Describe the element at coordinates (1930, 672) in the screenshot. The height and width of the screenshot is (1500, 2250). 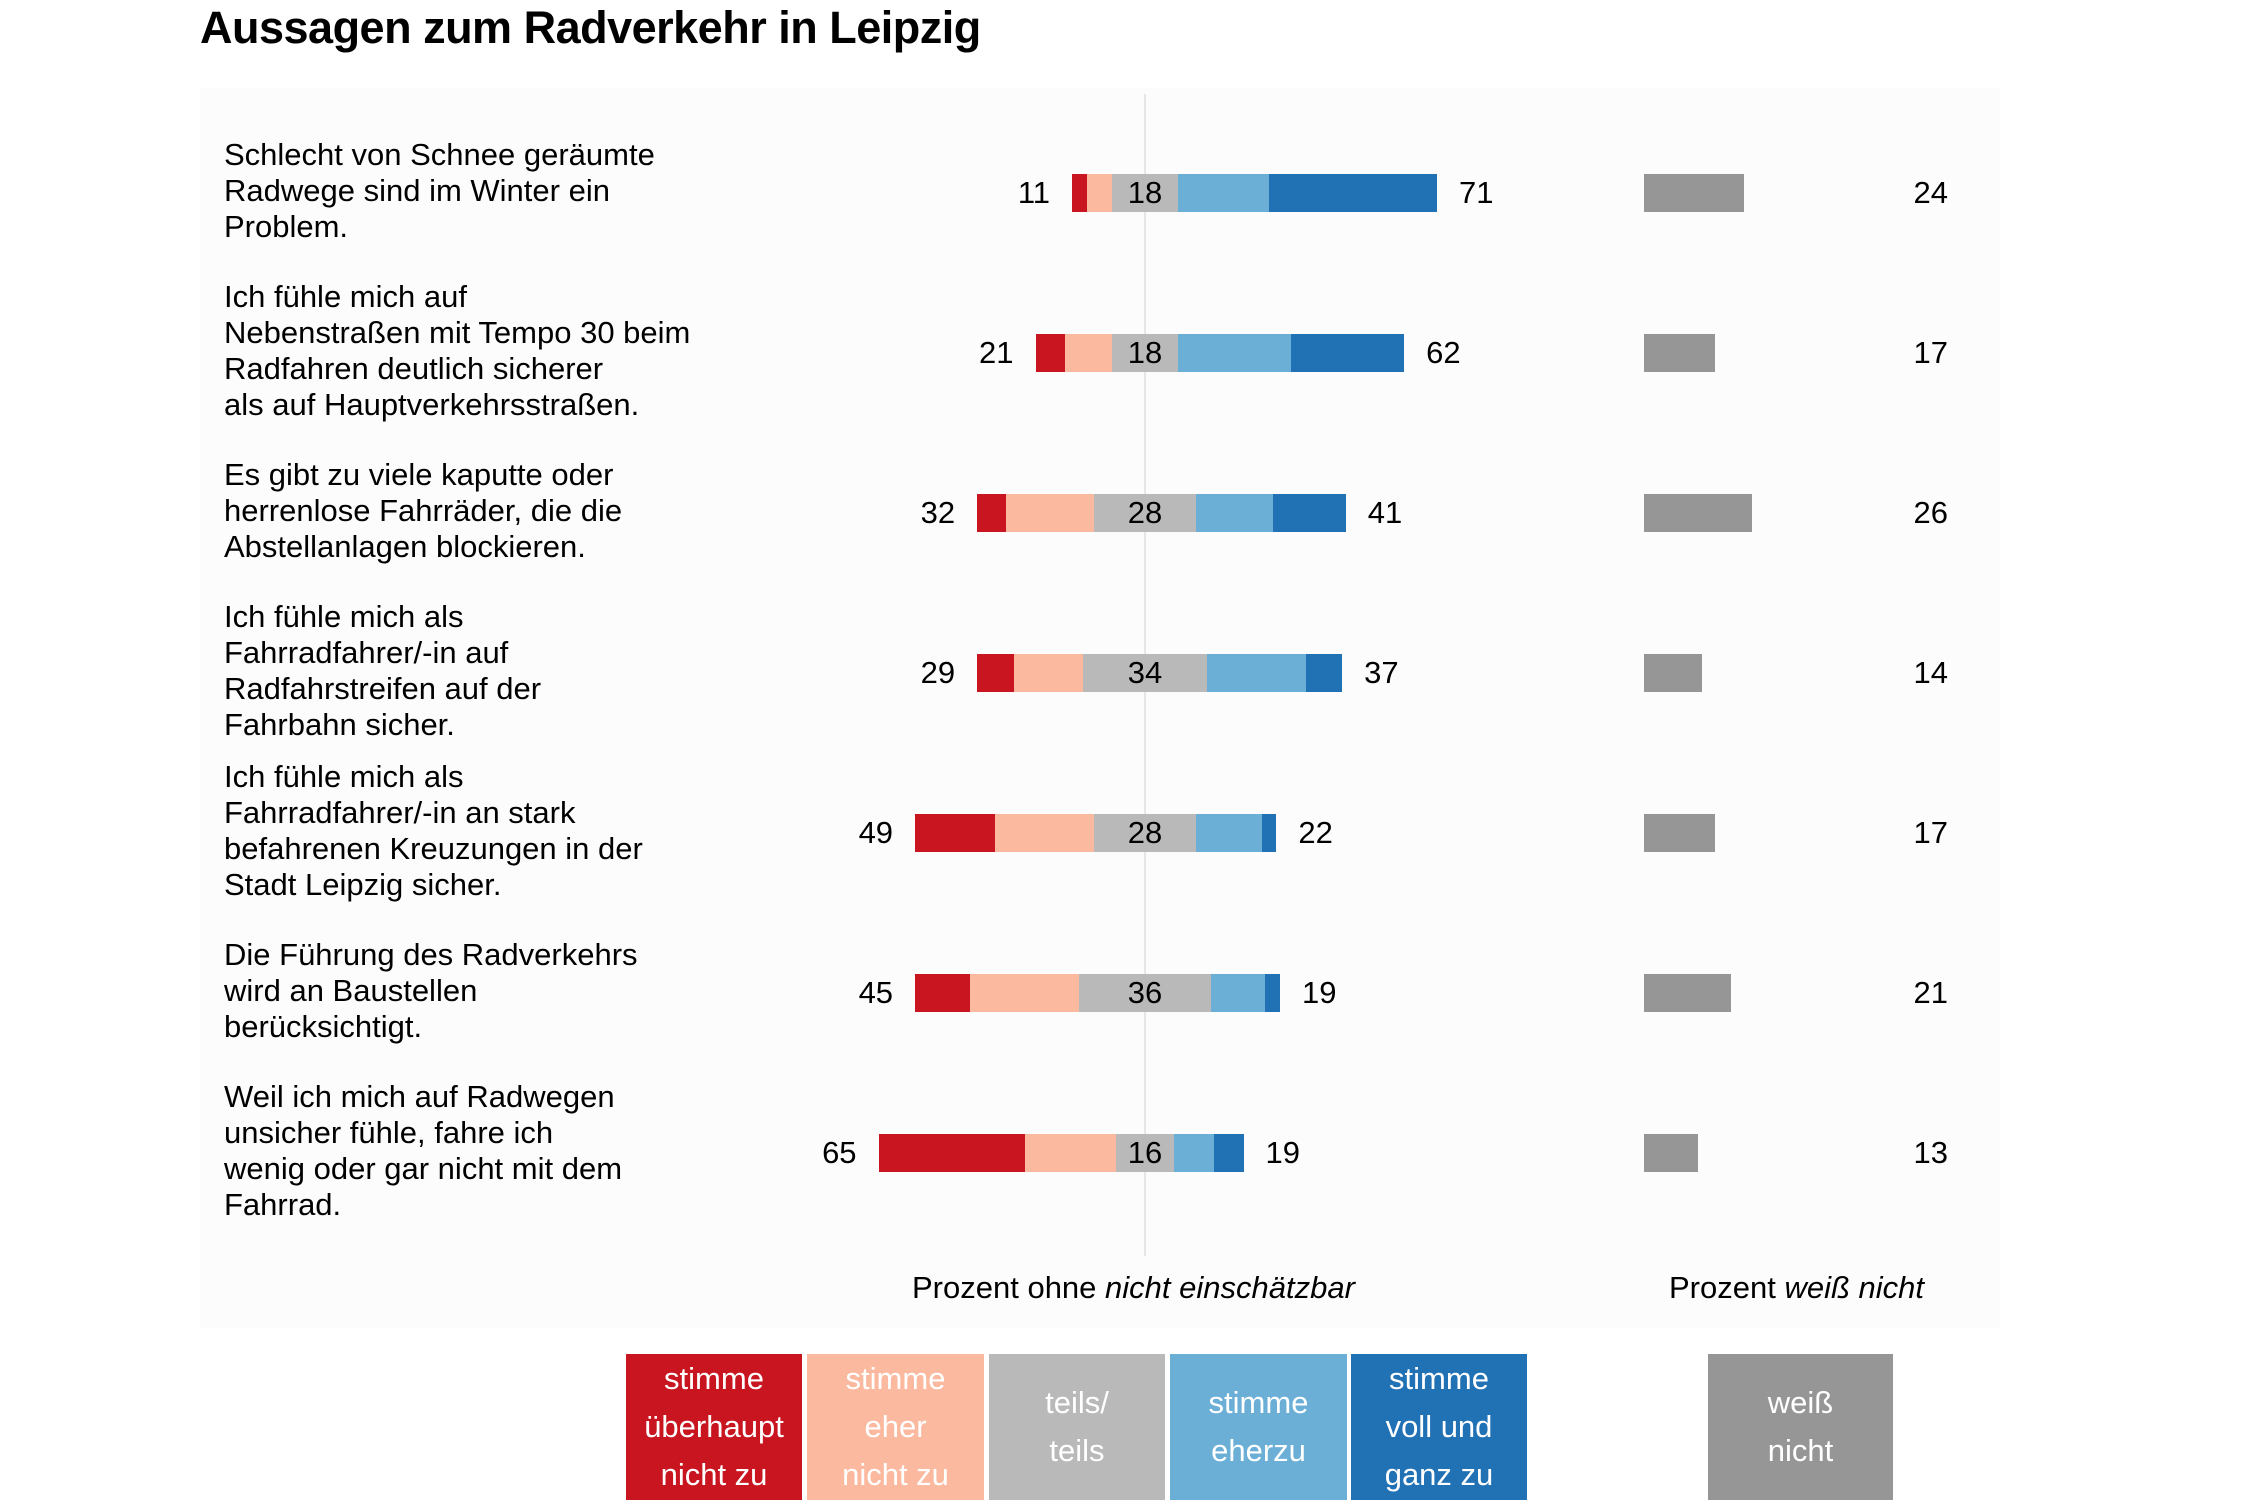
I see `weiss-nicht-value: 14` at that location.